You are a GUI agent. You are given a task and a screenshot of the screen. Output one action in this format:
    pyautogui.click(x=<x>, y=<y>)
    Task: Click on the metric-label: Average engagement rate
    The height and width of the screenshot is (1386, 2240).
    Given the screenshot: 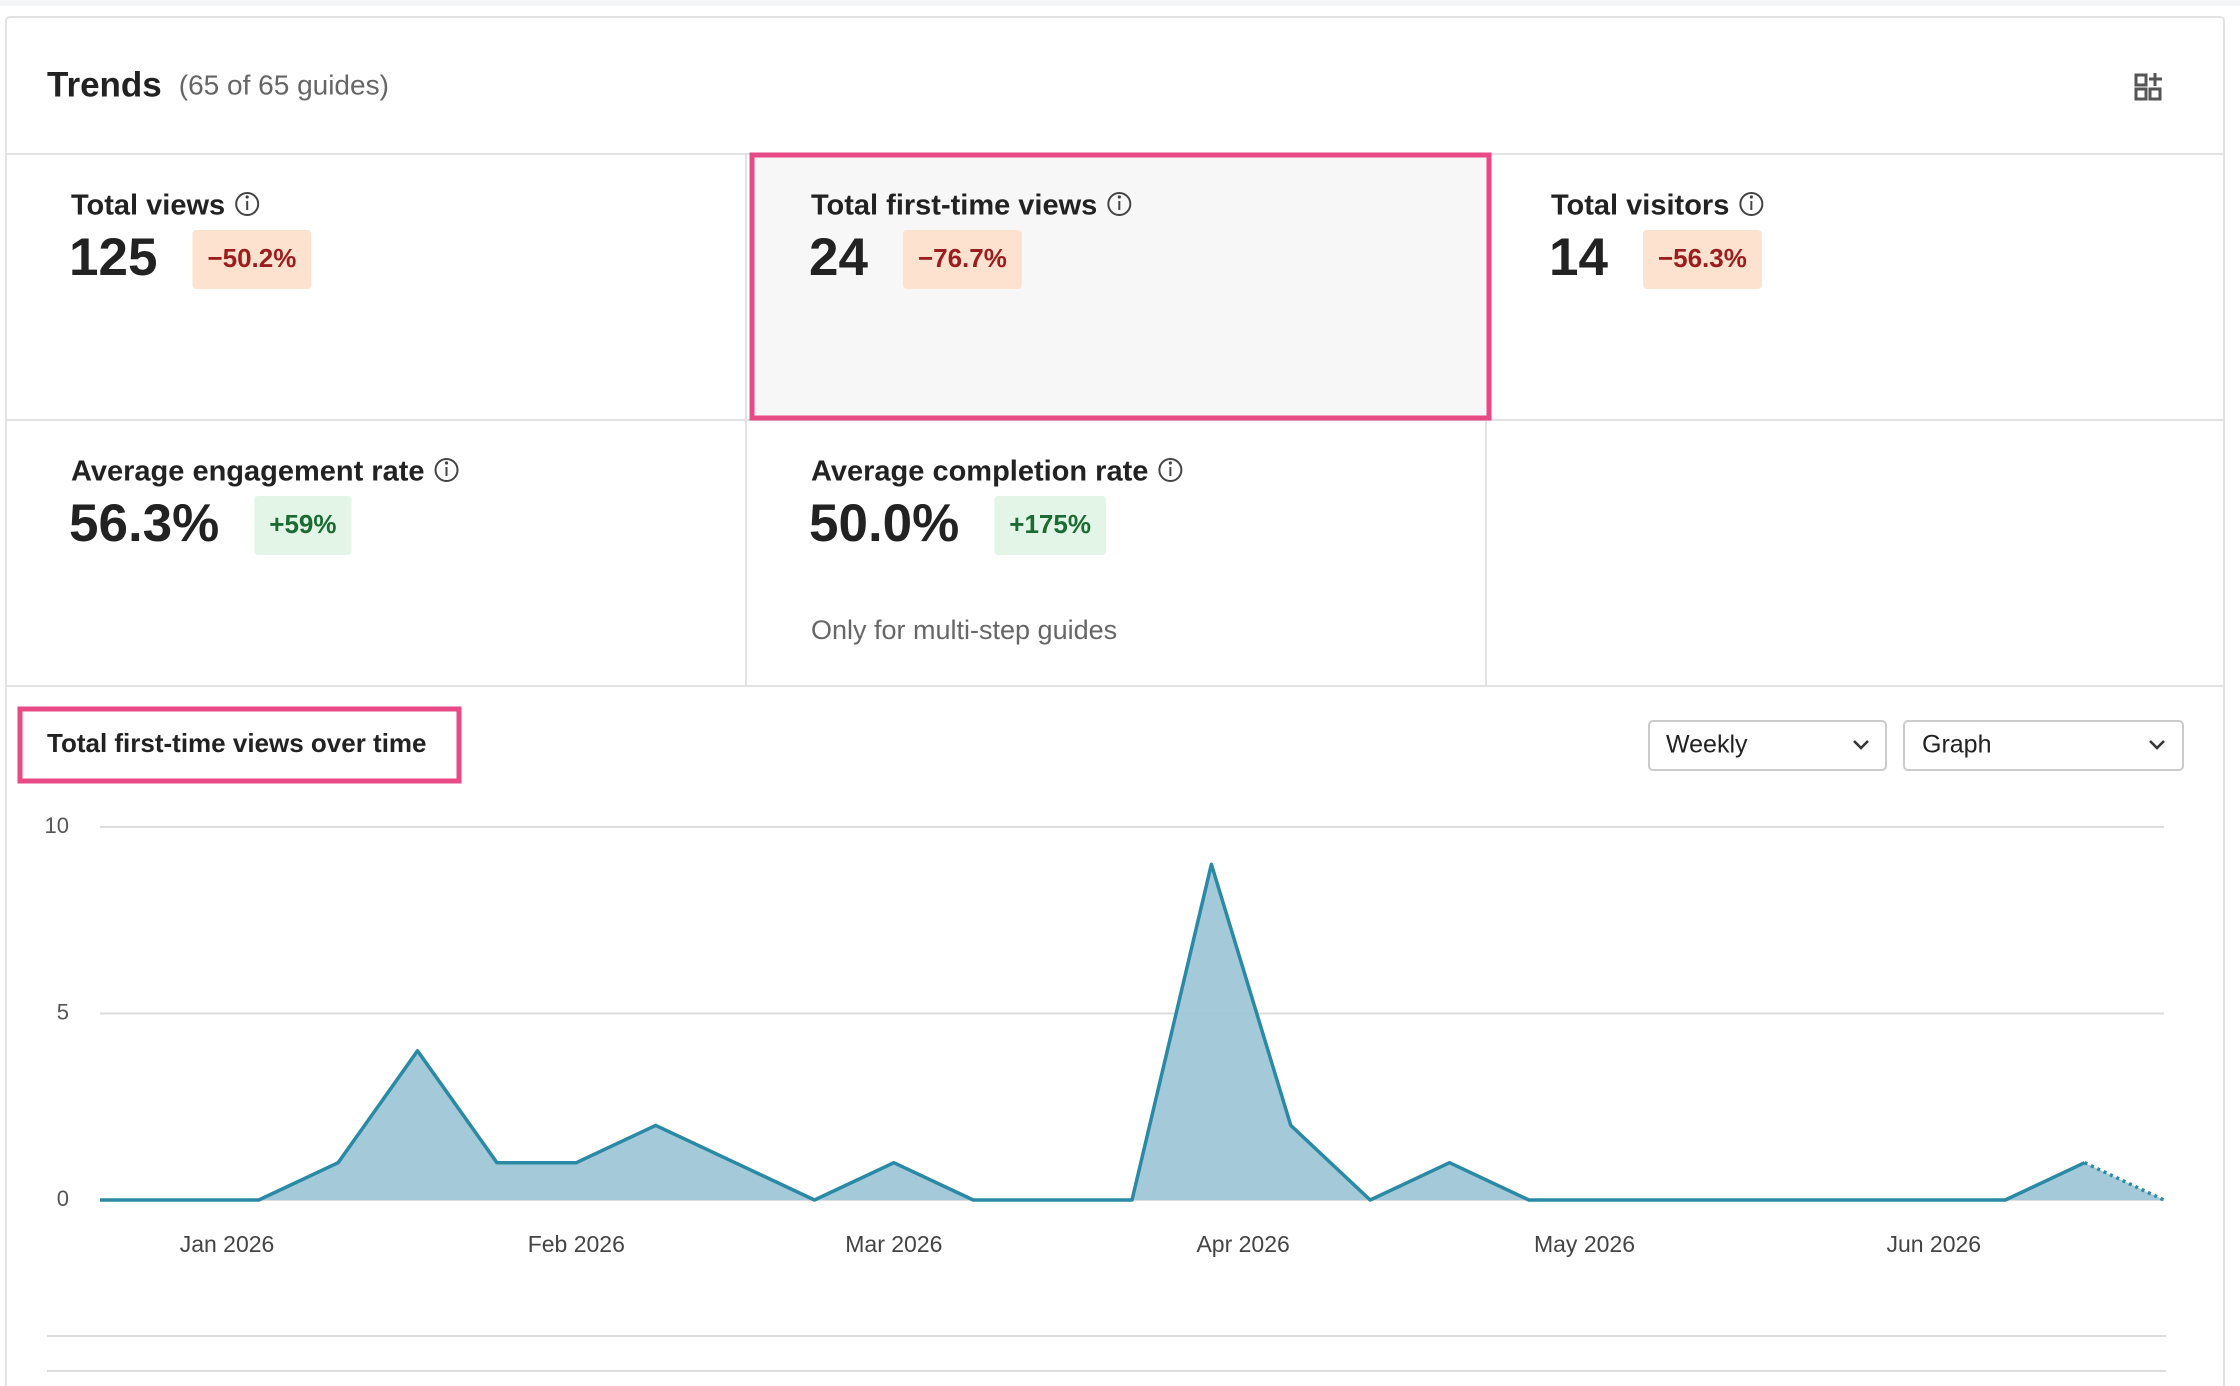 What is the action you would take?
    pyautogui.click(x=248, y=472)
    